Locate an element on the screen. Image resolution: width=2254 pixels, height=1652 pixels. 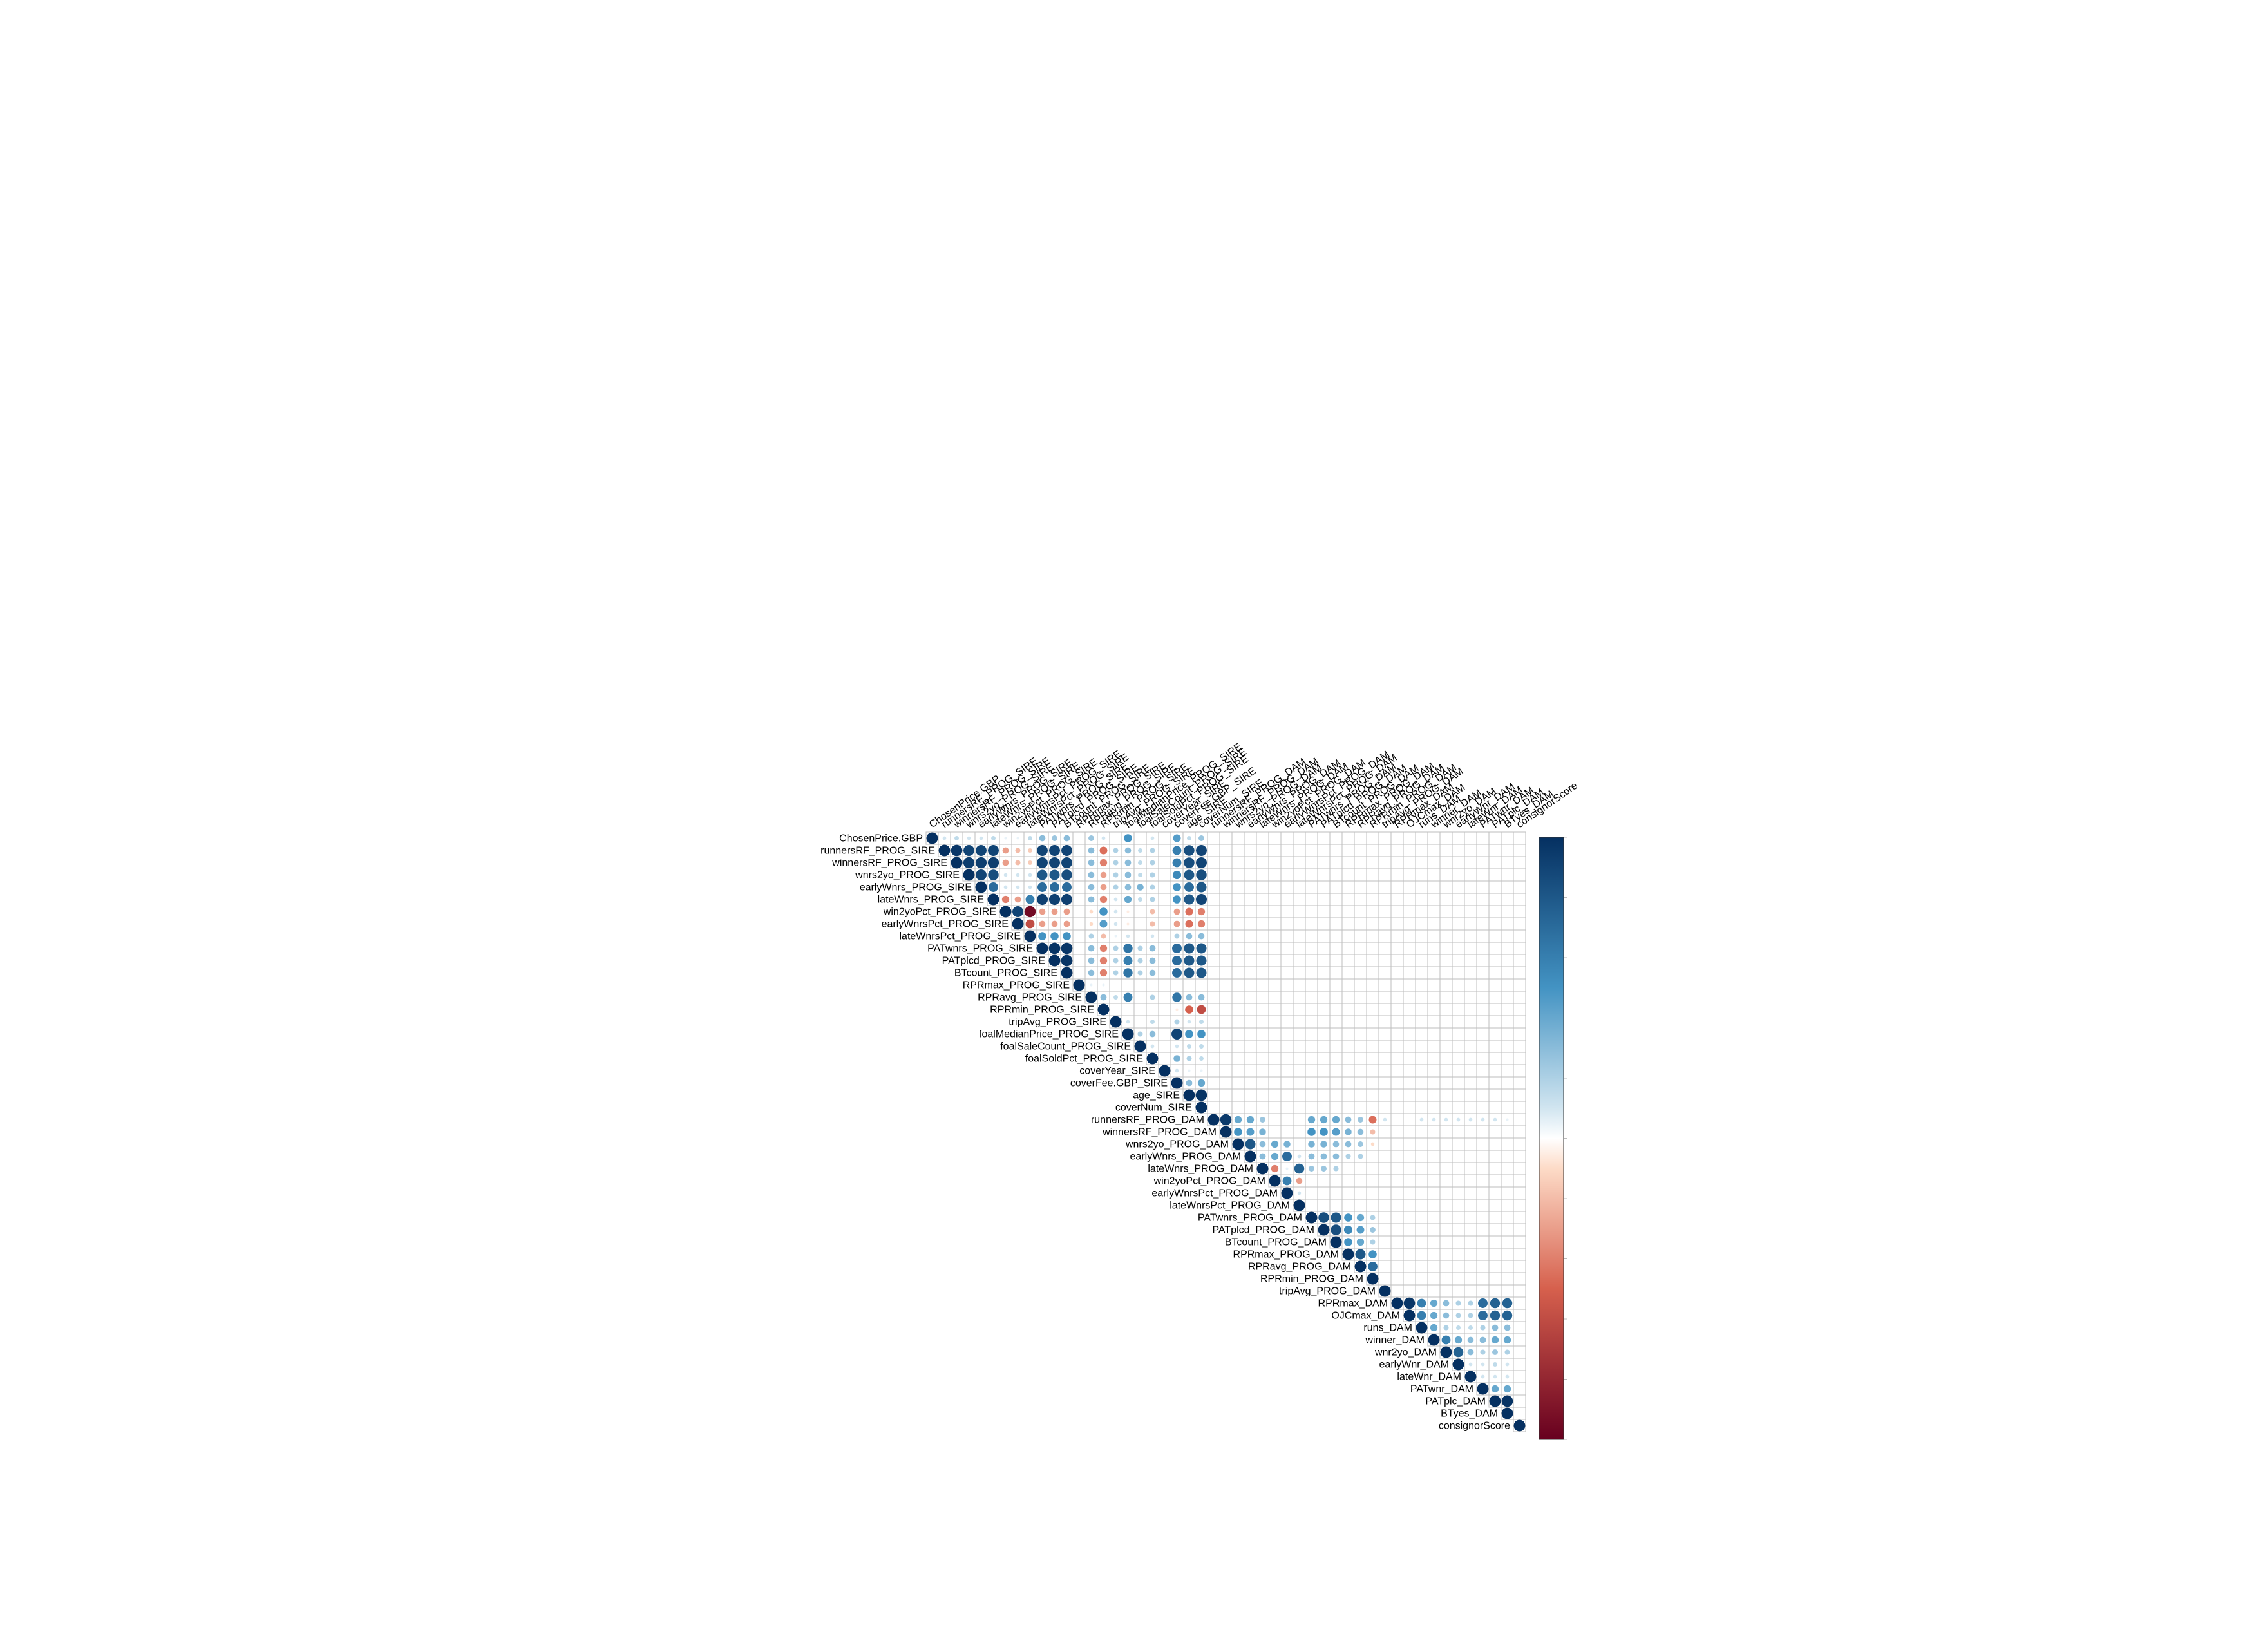
row-label: lateWnrsPct_PROG_SIRE is located at coordinates (961, 937).